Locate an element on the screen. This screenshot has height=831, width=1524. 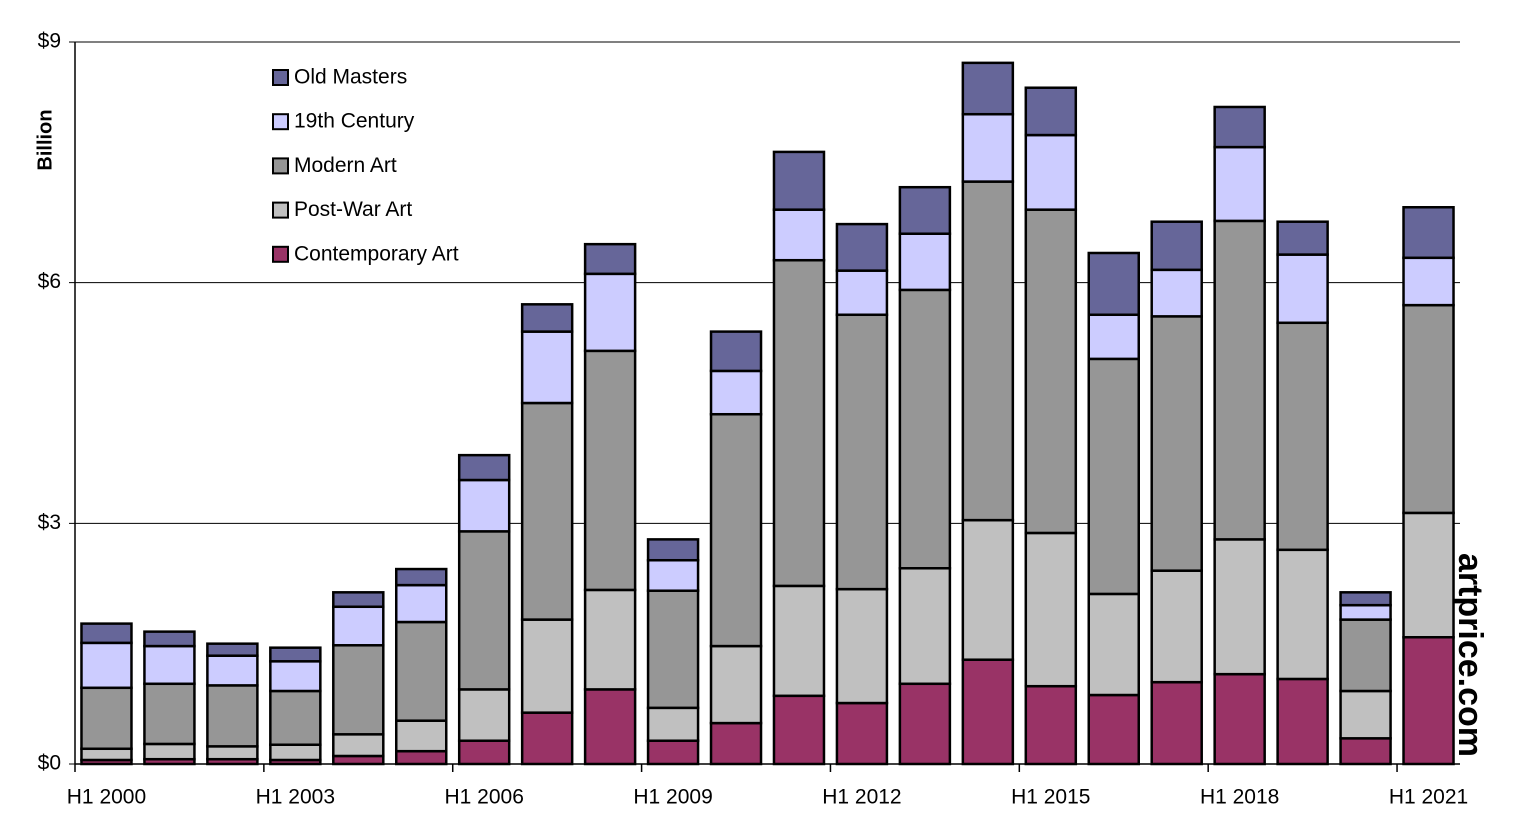
watermark: artprice.com is located at coordinates (1470, 655).